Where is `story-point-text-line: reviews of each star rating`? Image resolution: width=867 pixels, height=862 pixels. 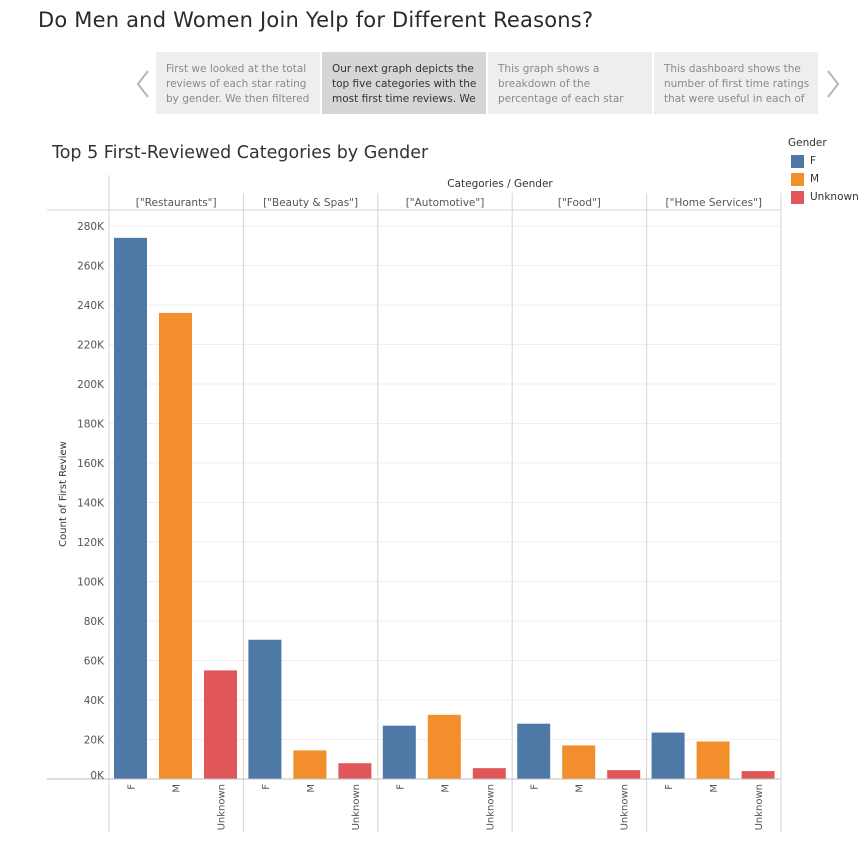
story-point-text-line: reviews of each star rating is located at coordinates (236, 84).